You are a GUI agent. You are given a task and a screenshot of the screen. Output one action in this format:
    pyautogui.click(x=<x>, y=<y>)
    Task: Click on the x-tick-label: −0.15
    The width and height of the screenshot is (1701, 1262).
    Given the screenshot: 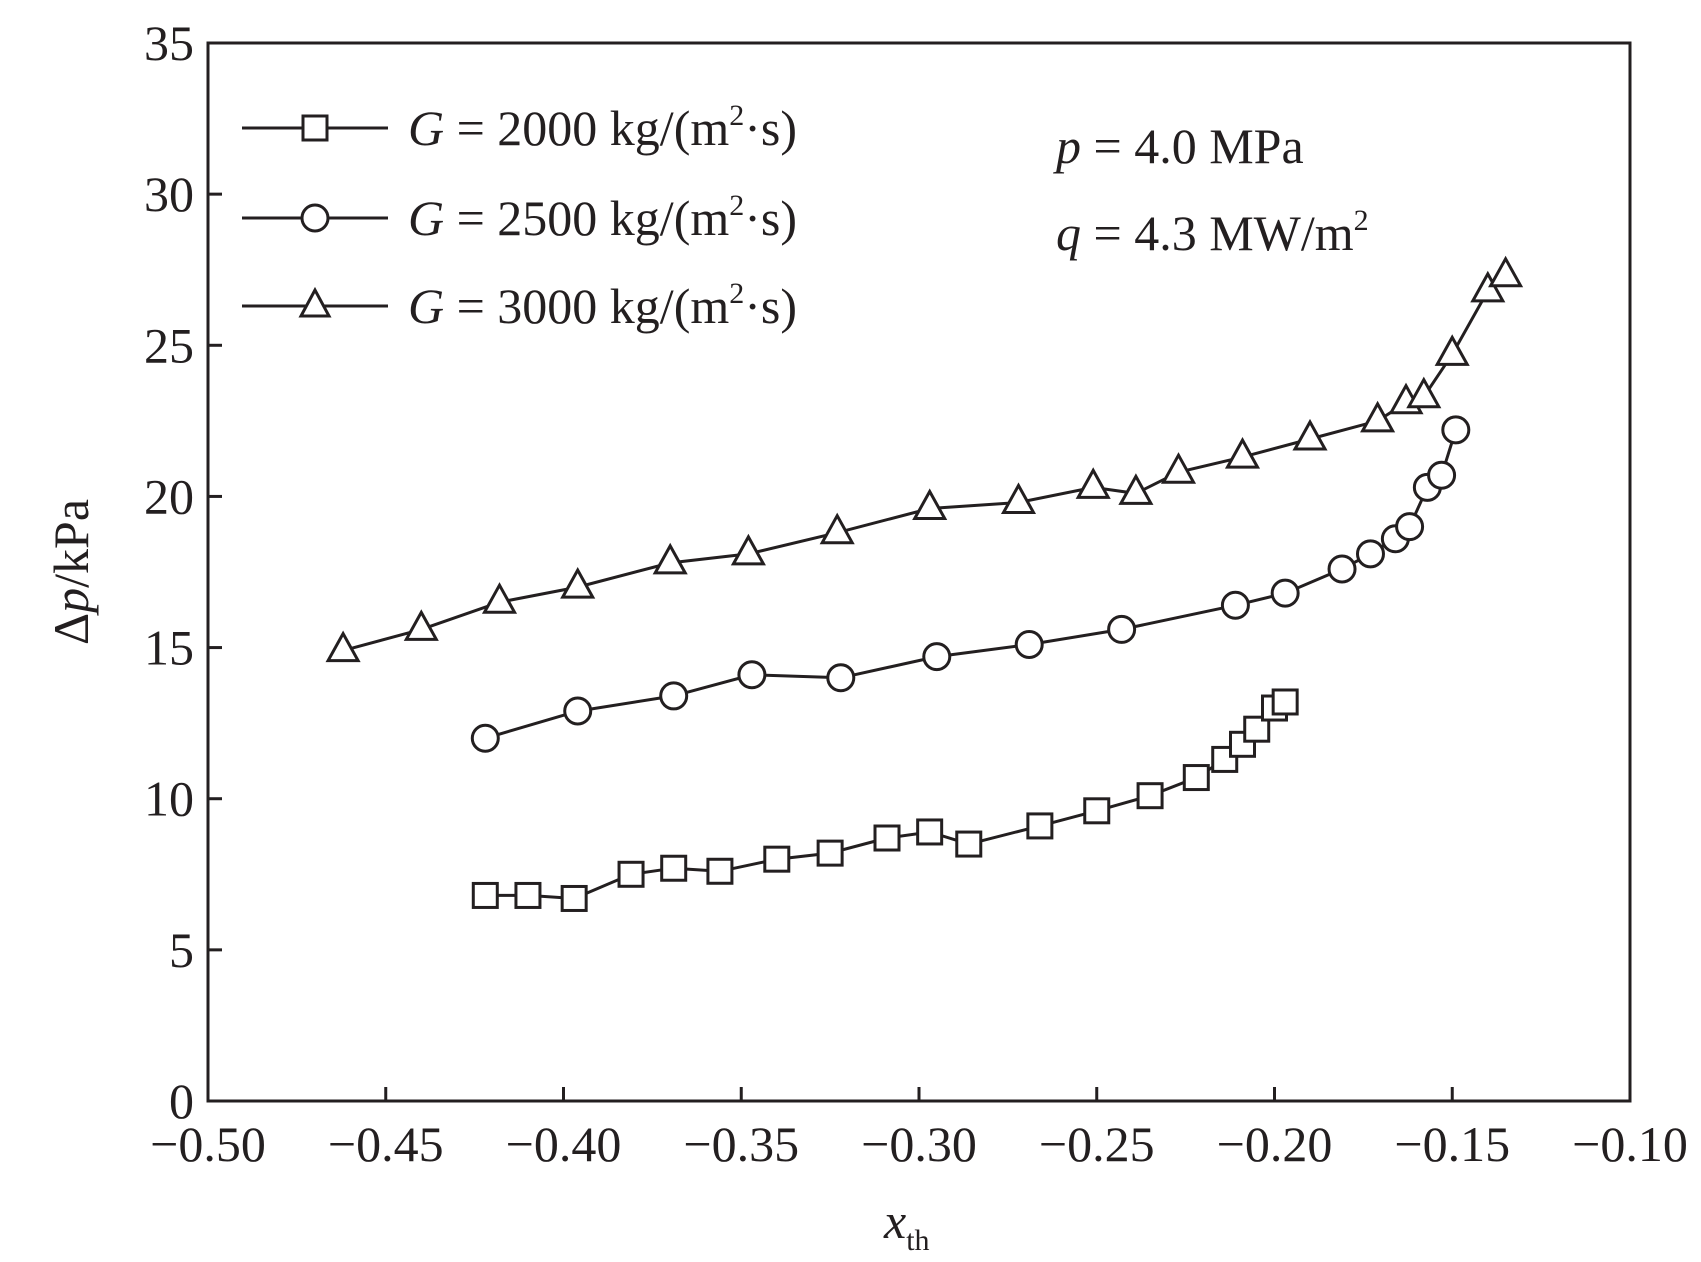 What is the action you would take?
    pyautogui.click(x=1452, y=1144)
    